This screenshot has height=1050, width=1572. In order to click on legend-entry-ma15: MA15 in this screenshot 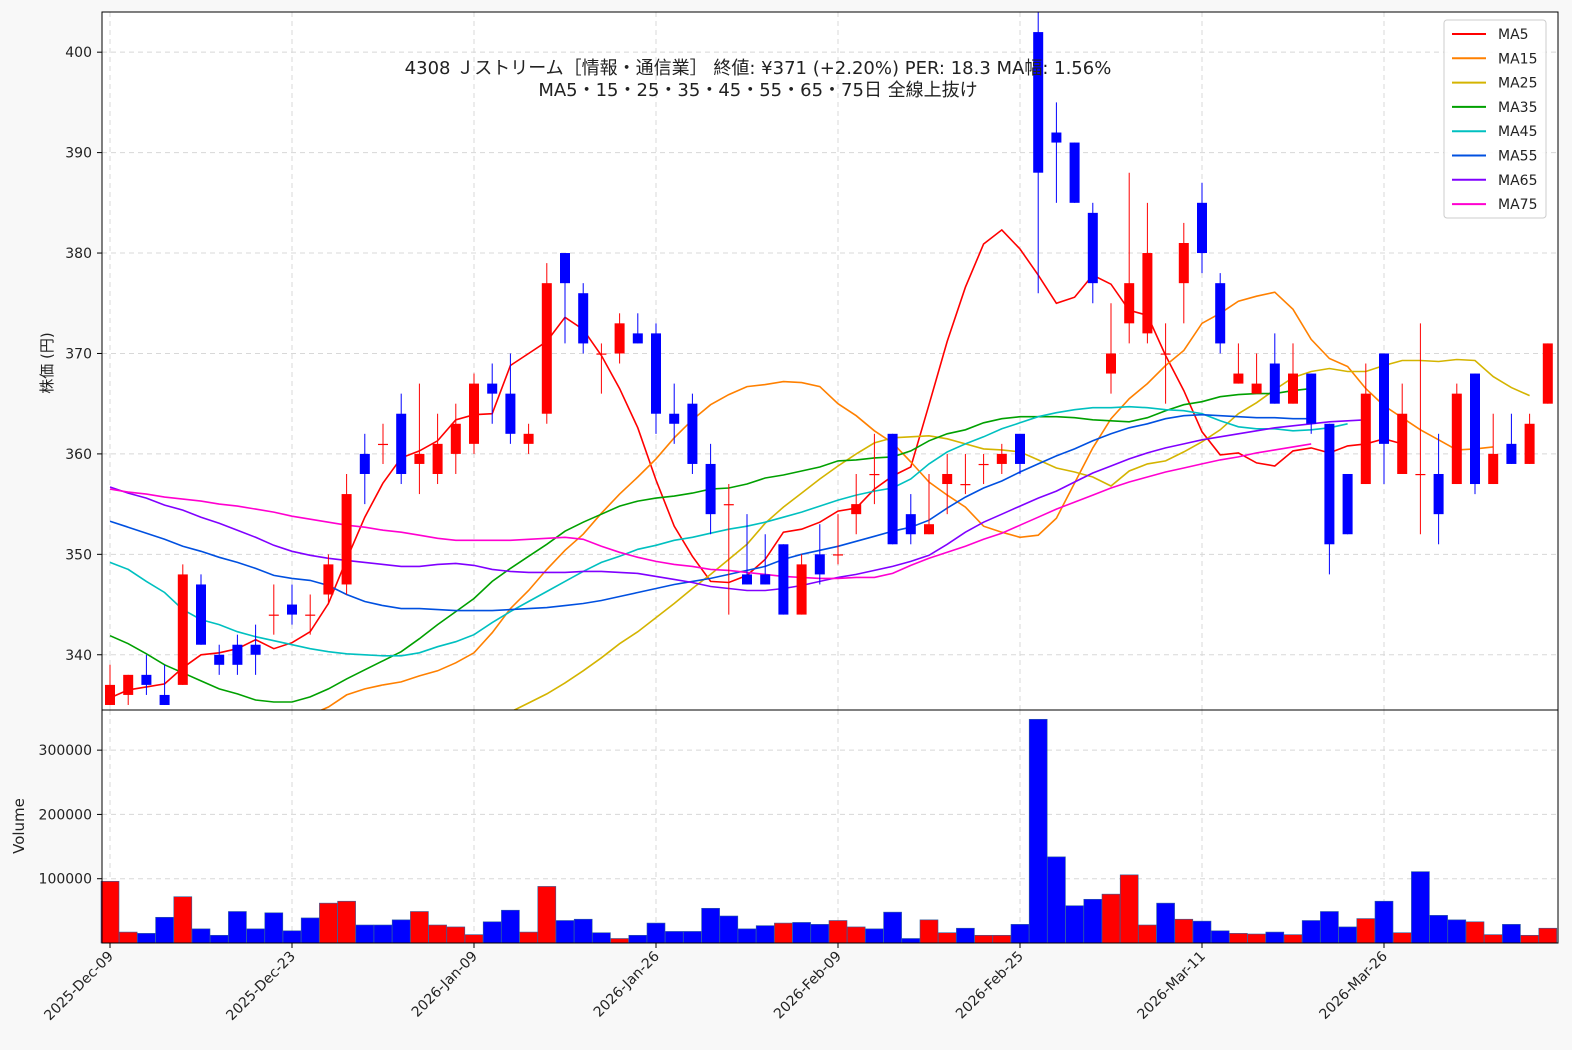, I will do `click(1517, 59)`.